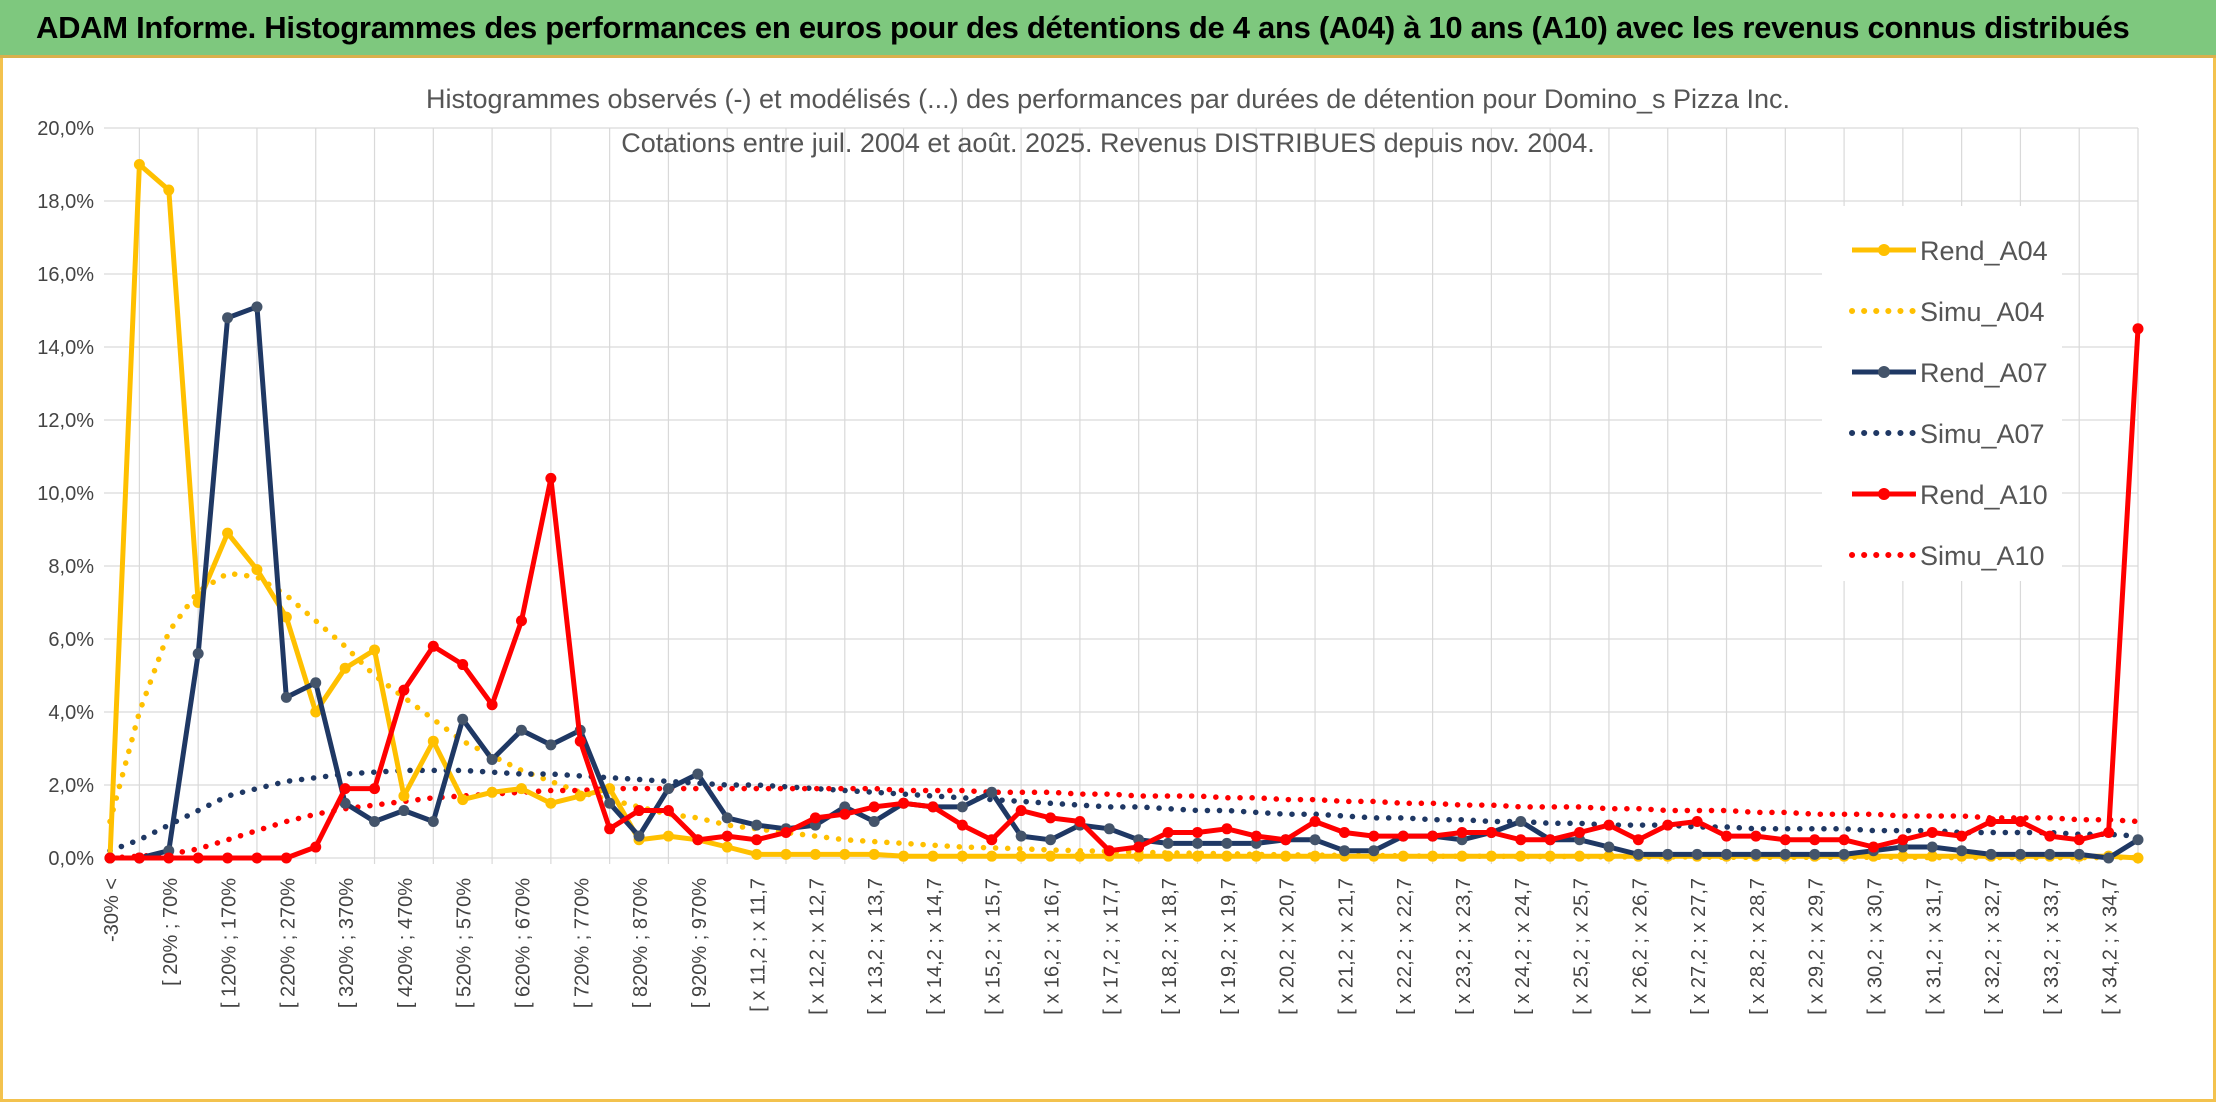 This screenshot has width=2216, height=1102. What do you see at coordinates (288, 943) in the screenshot?
I see `x-tick-label: [ 220% ; 270%` at bounding box center [288, 943].